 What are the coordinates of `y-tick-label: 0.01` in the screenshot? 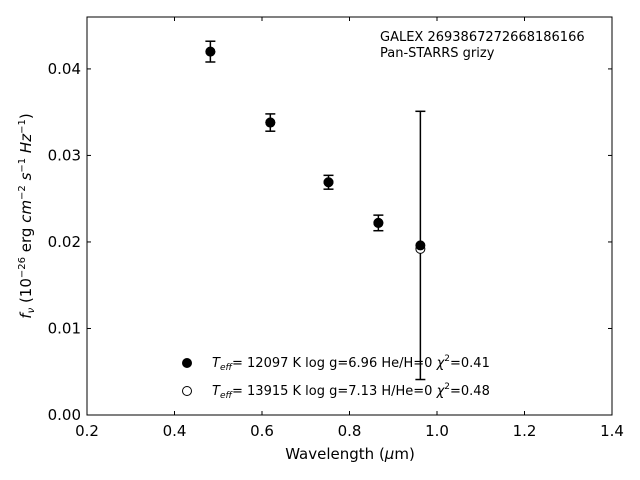 It's located at (64, 328).